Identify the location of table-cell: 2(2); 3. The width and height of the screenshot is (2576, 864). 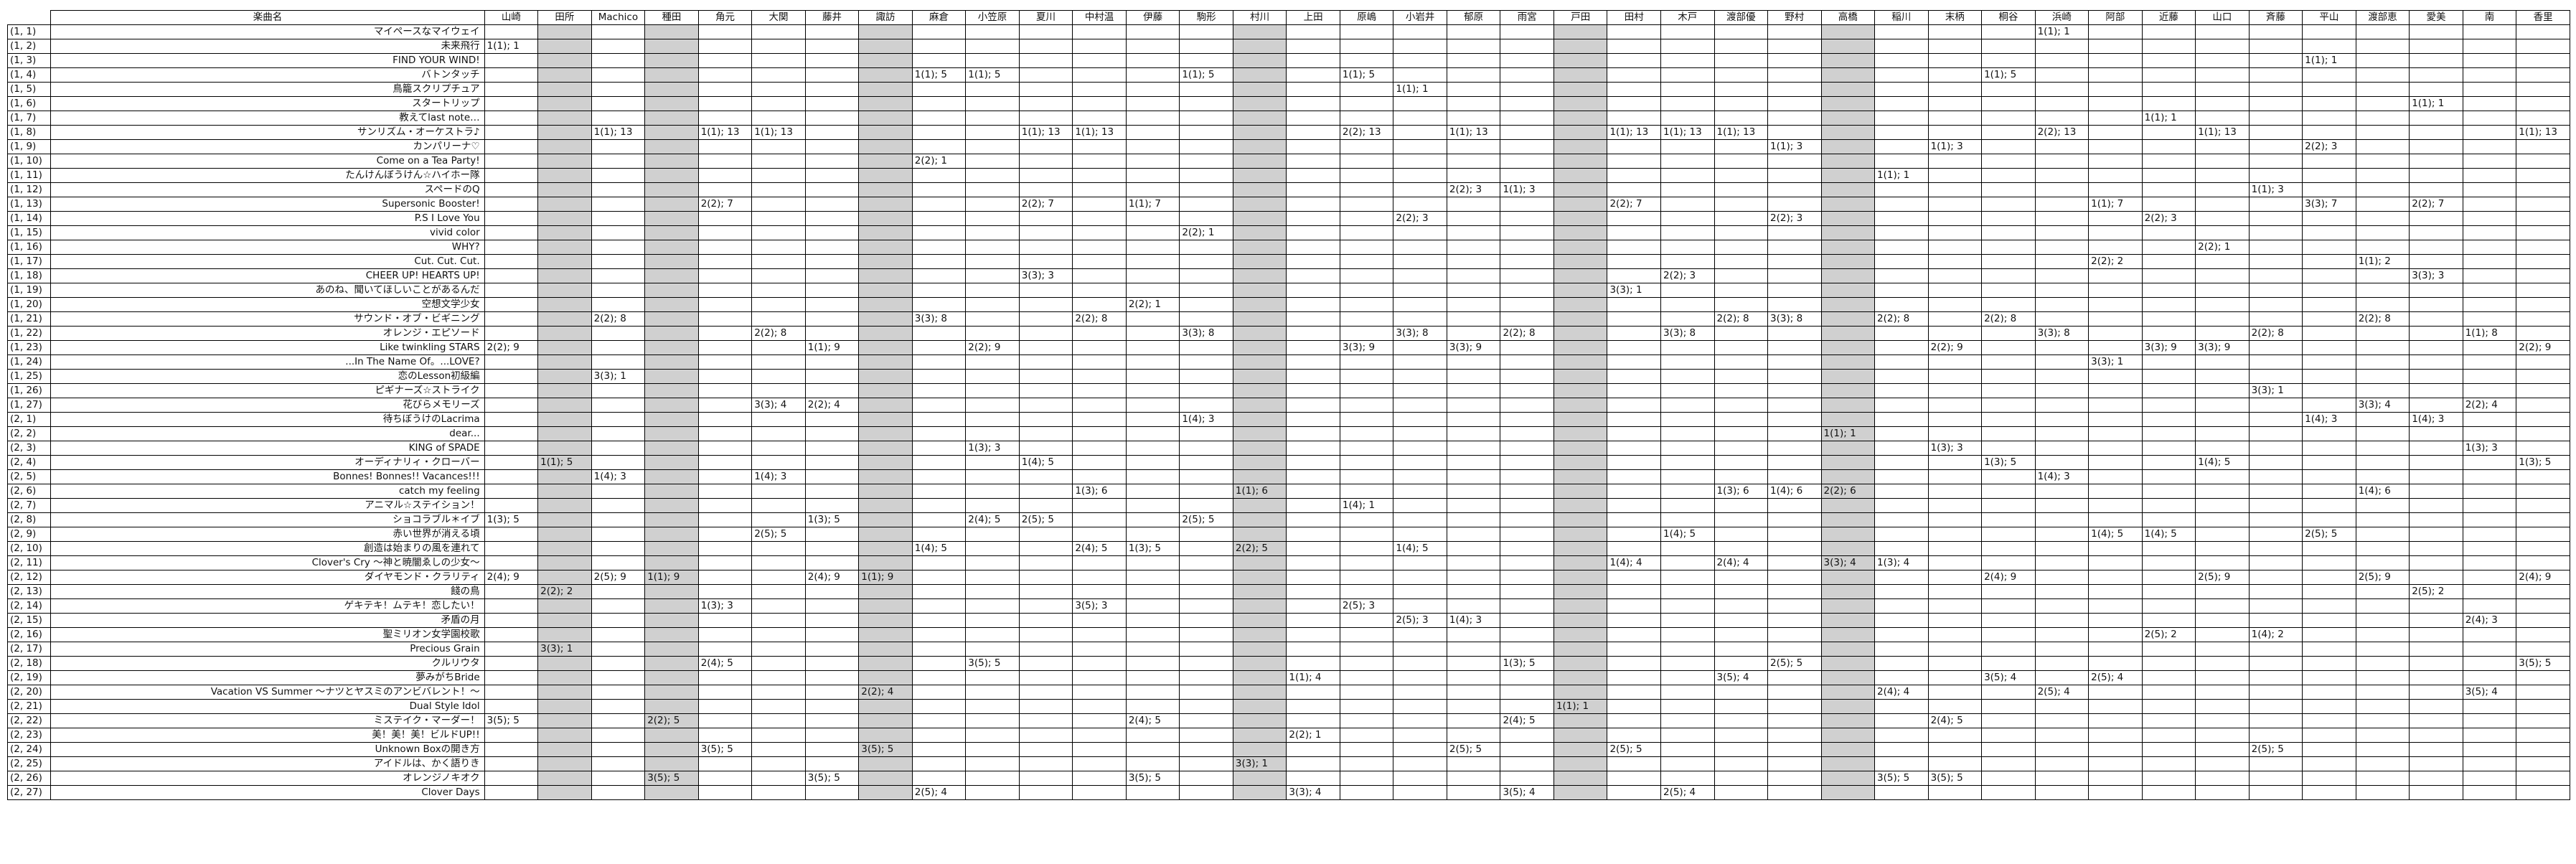
(1473, 190).